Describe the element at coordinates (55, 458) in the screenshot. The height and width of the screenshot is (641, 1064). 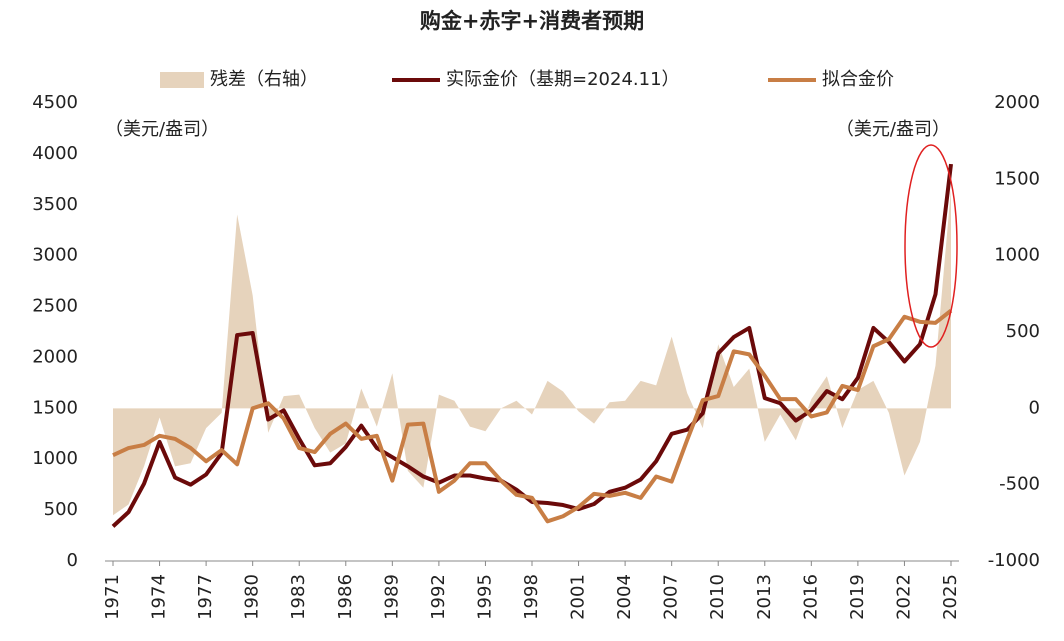
I see `y-tick-label: 1000` at that location.